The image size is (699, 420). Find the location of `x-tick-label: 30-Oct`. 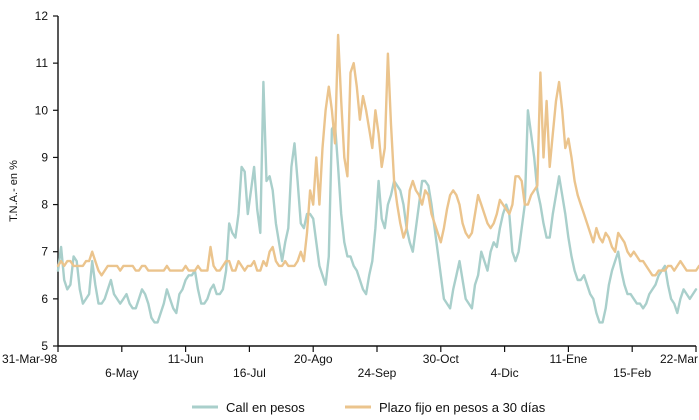

x-tick-label: 30-Oct is located at coordinates (441, 359).